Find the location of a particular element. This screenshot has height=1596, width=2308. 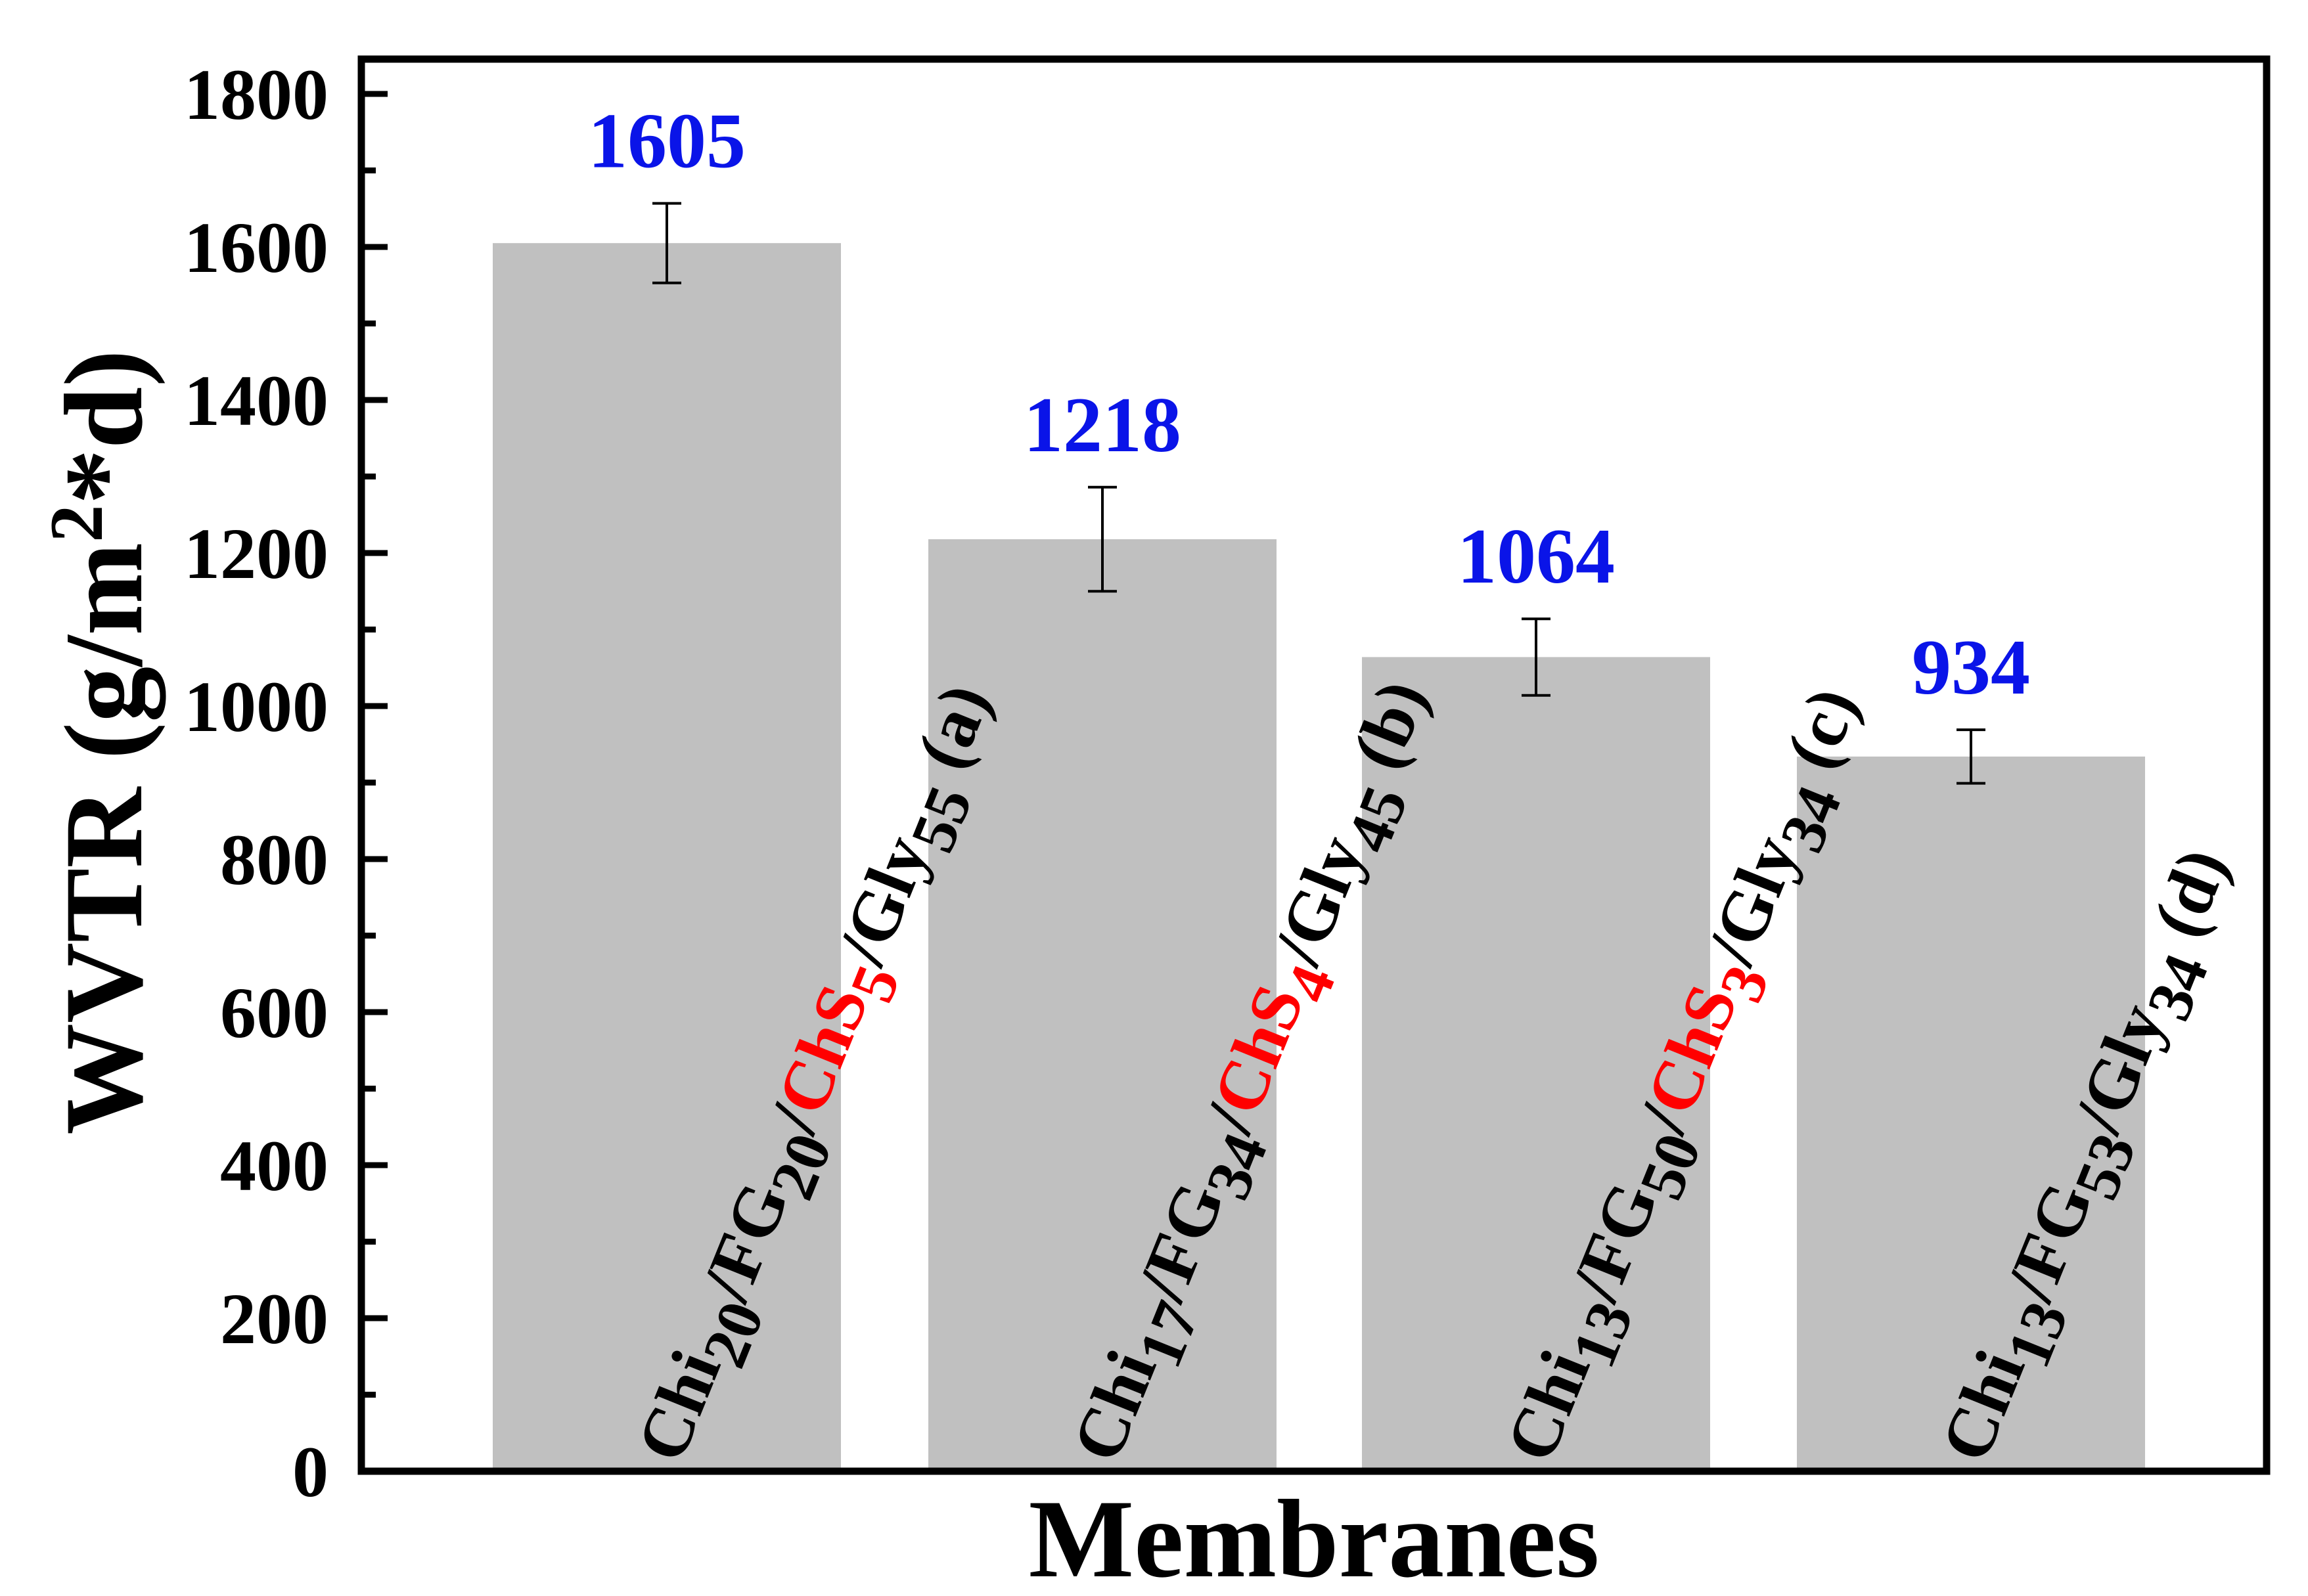

y-axis-title: WVTR (g/m2*d) is located at coordinates (100, 742).